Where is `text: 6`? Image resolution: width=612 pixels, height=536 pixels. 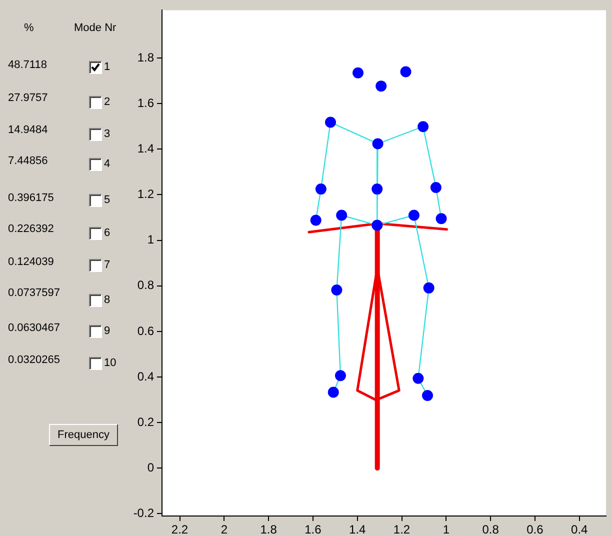 text: 6 is located at coordinates (107, 233).